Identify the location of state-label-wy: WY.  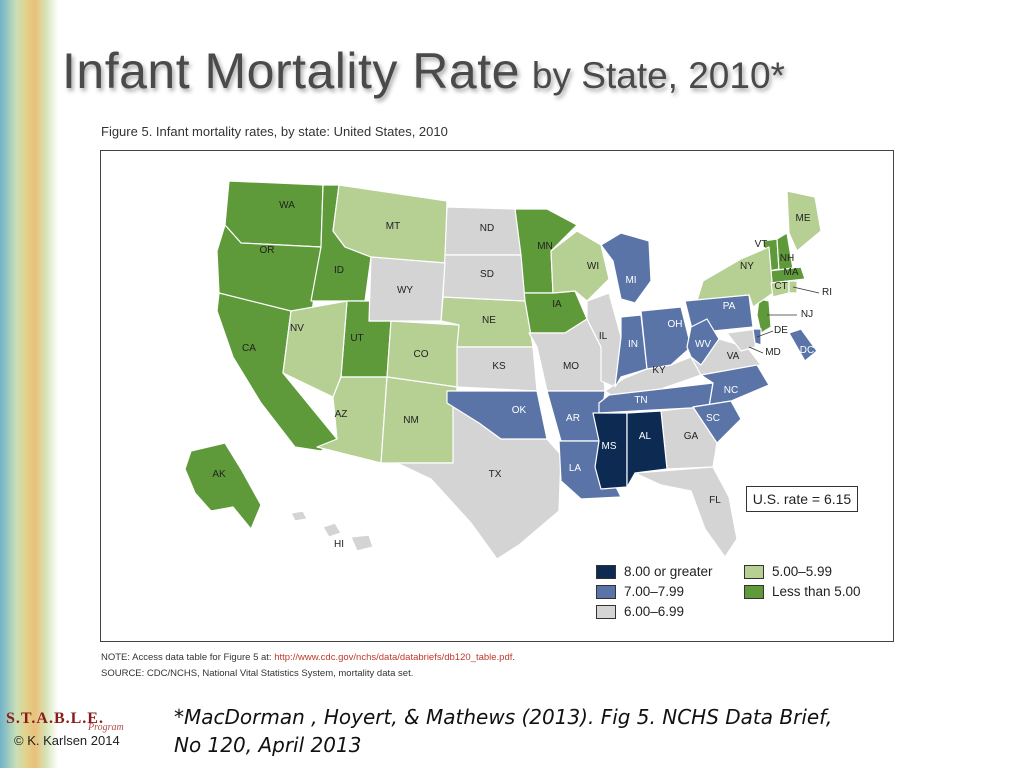
(405, 290).